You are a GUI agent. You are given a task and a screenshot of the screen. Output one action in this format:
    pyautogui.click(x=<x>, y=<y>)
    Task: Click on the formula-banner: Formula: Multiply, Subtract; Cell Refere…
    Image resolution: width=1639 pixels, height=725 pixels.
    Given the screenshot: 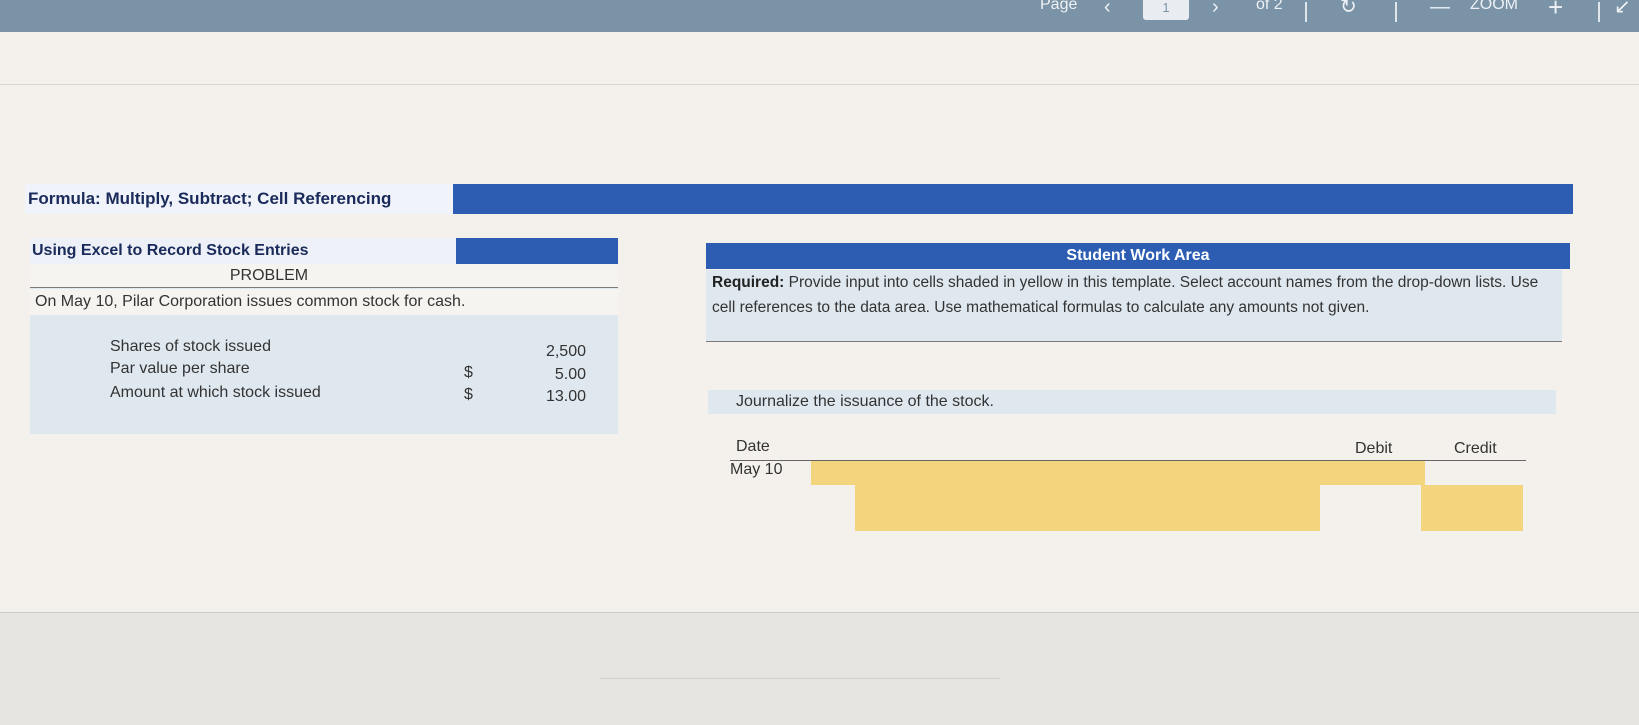 What is the action you would take?
    pyautogui.click(x=799, y=199)
    